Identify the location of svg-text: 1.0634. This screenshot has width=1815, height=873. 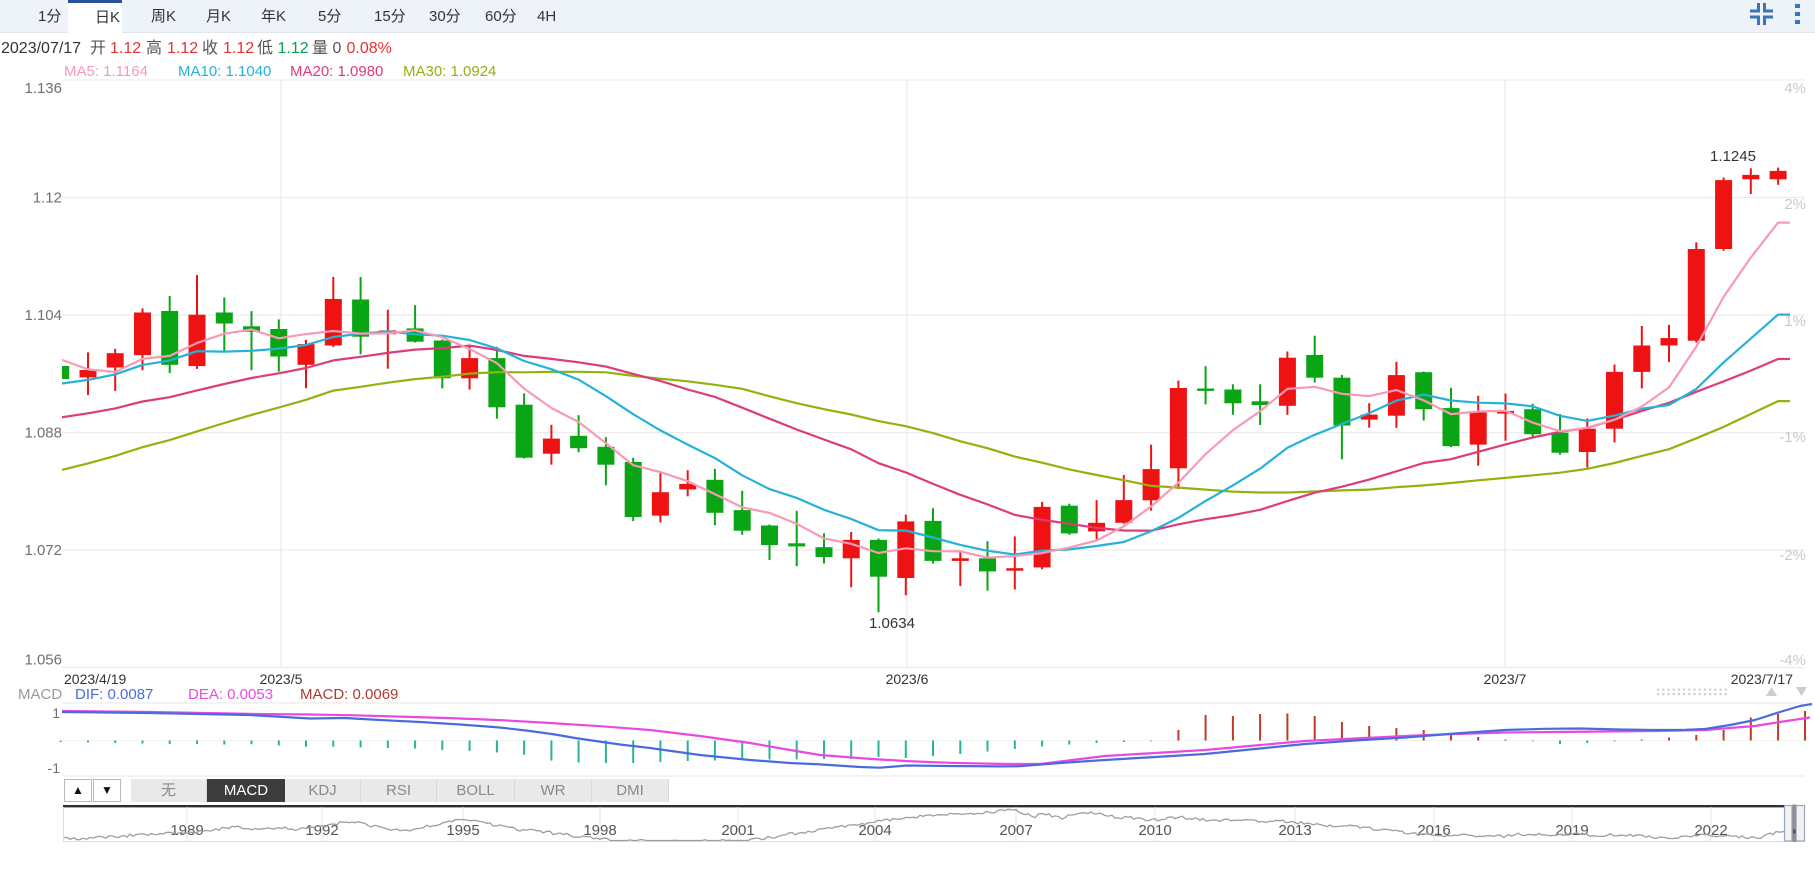
(892, 623).